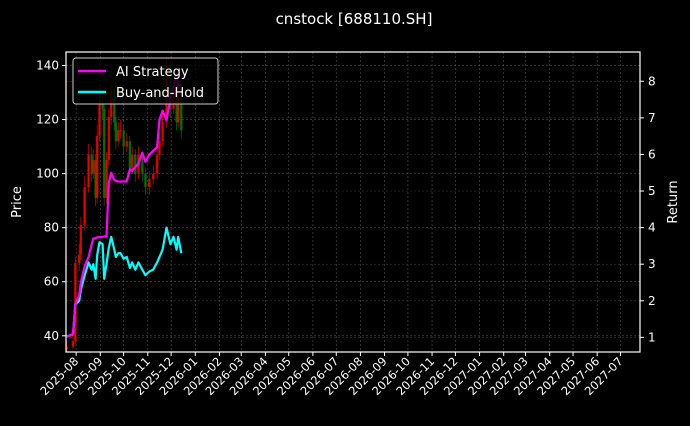  Describe the element at coordinates (51, 228) in the screenshot. I see `y-tick-label-left: 80` at that location.